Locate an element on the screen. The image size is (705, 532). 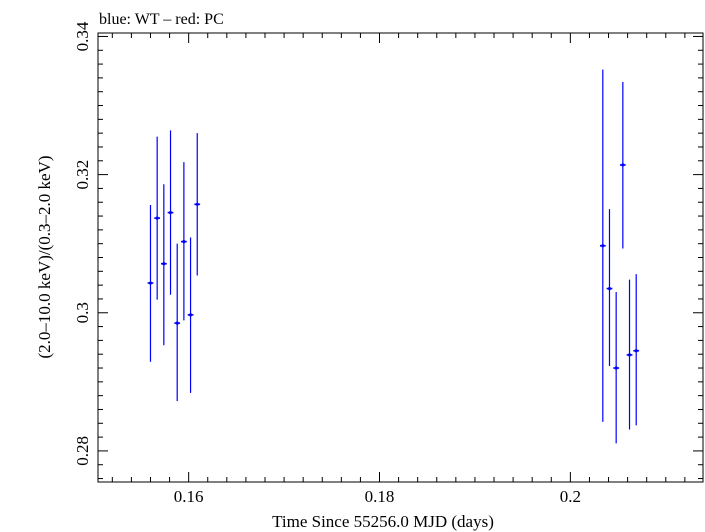
y-tick-label: 0.3 is located at coordinates (82, 312).